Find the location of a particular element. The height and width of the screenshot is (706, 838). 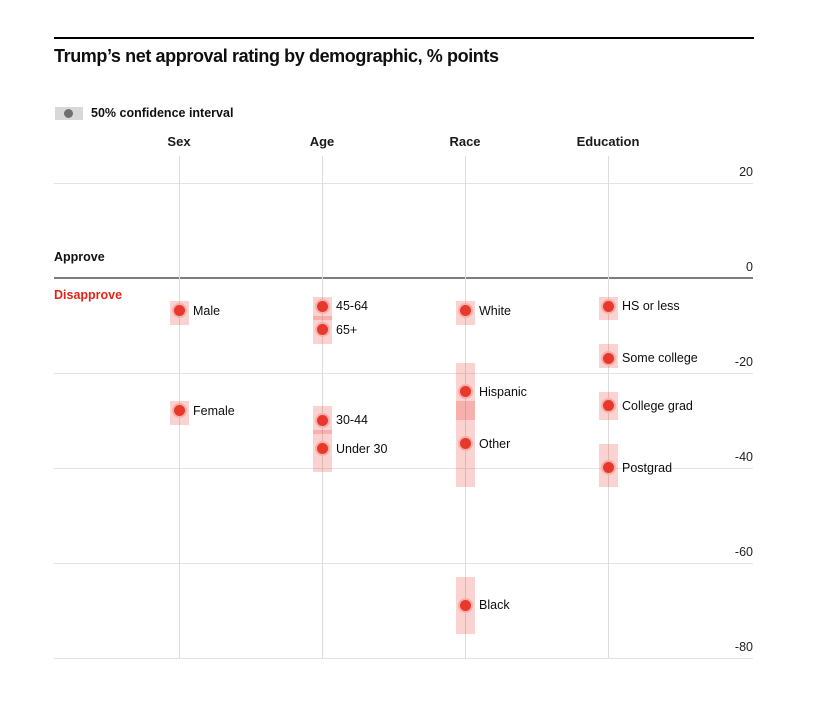

legend-label: 50% confidence interval is located at coordinates (162, 113).